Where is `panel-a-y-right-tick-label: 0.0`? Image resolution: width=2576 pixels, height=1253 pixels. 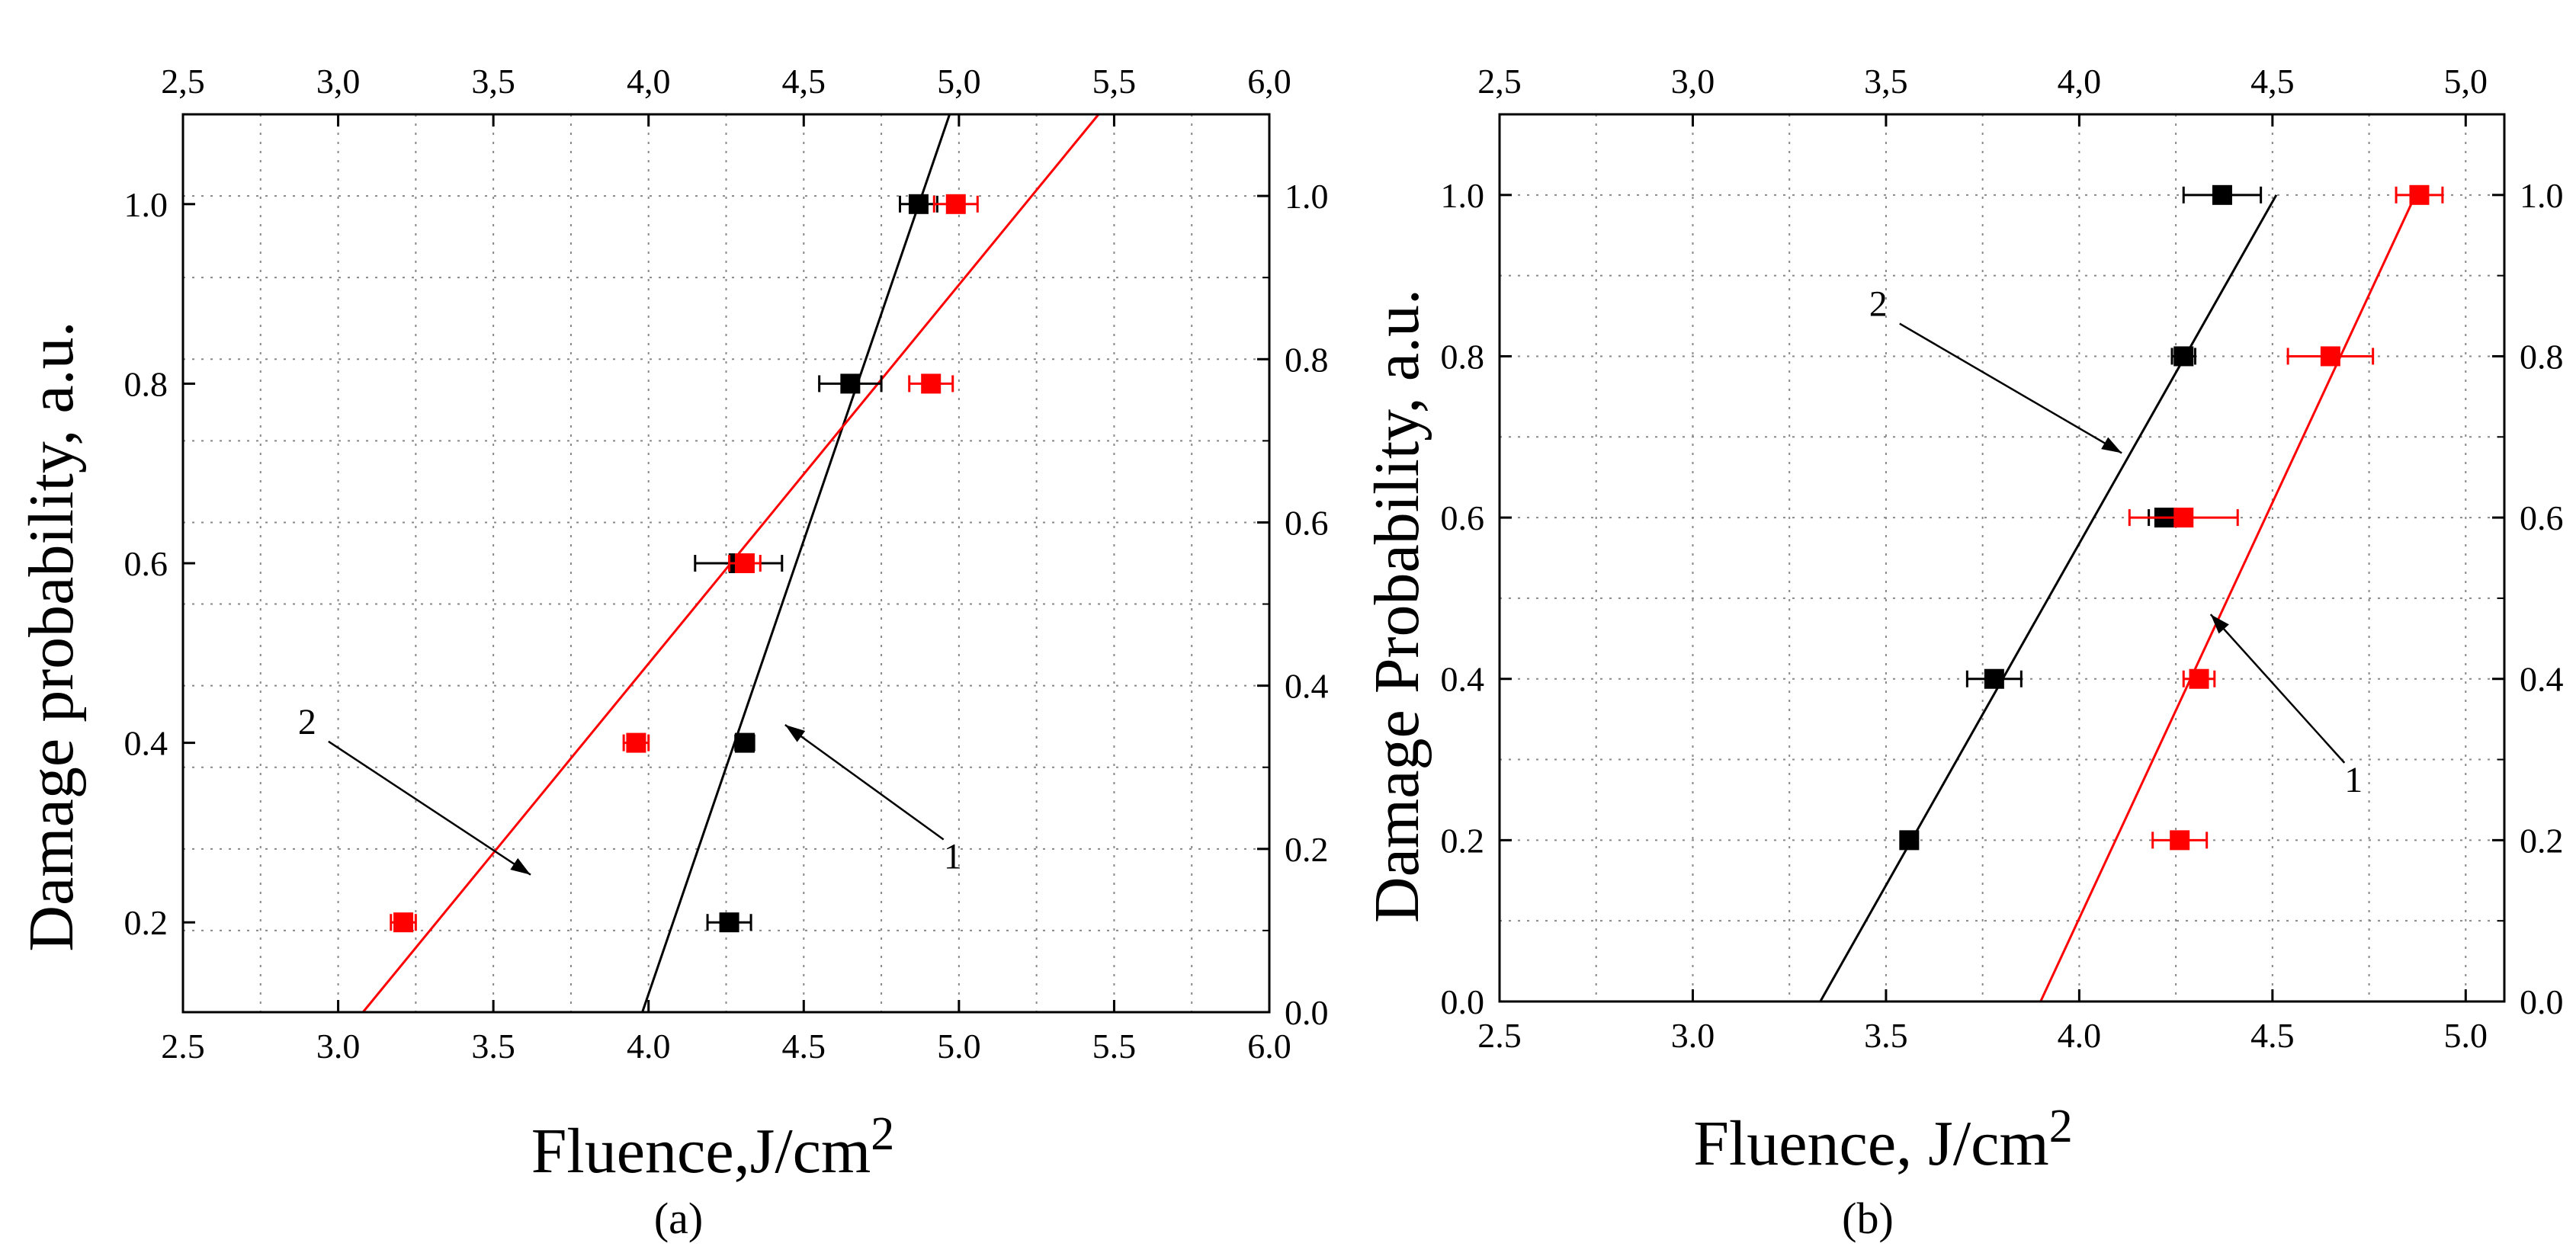
panel-a-y-right-tick-label: 0.0 is located at coordinates (1307, 1012).